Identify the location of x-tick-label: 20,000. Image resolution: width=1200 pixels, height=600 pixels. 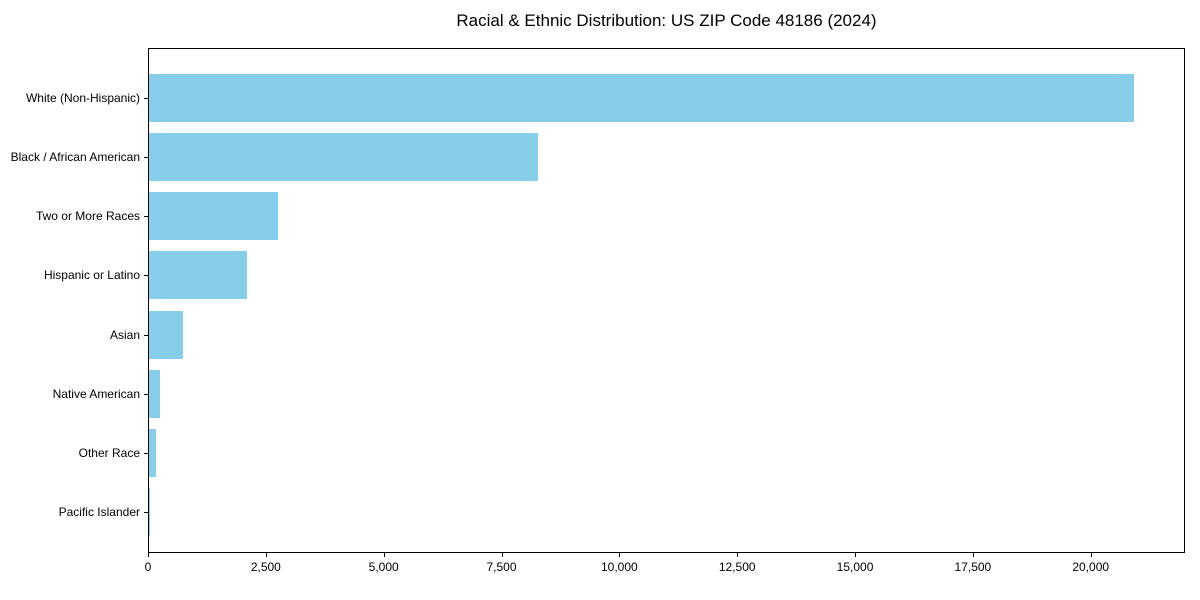
(1091, 567).